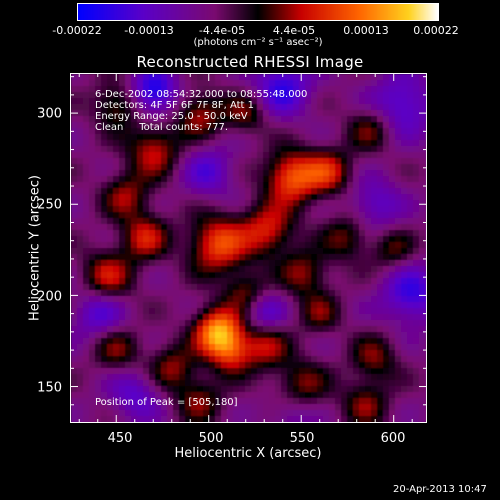 The height and width of the screenshot is (500, 500). I want to click on x-axis-label: Heliocentric X (arcsec), so click(248, 453).